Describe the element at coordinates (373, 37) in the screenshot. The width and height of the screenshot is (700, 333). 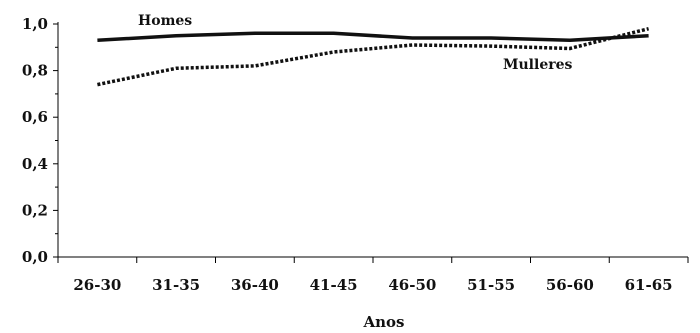
I see `series-line-homes` at that location.